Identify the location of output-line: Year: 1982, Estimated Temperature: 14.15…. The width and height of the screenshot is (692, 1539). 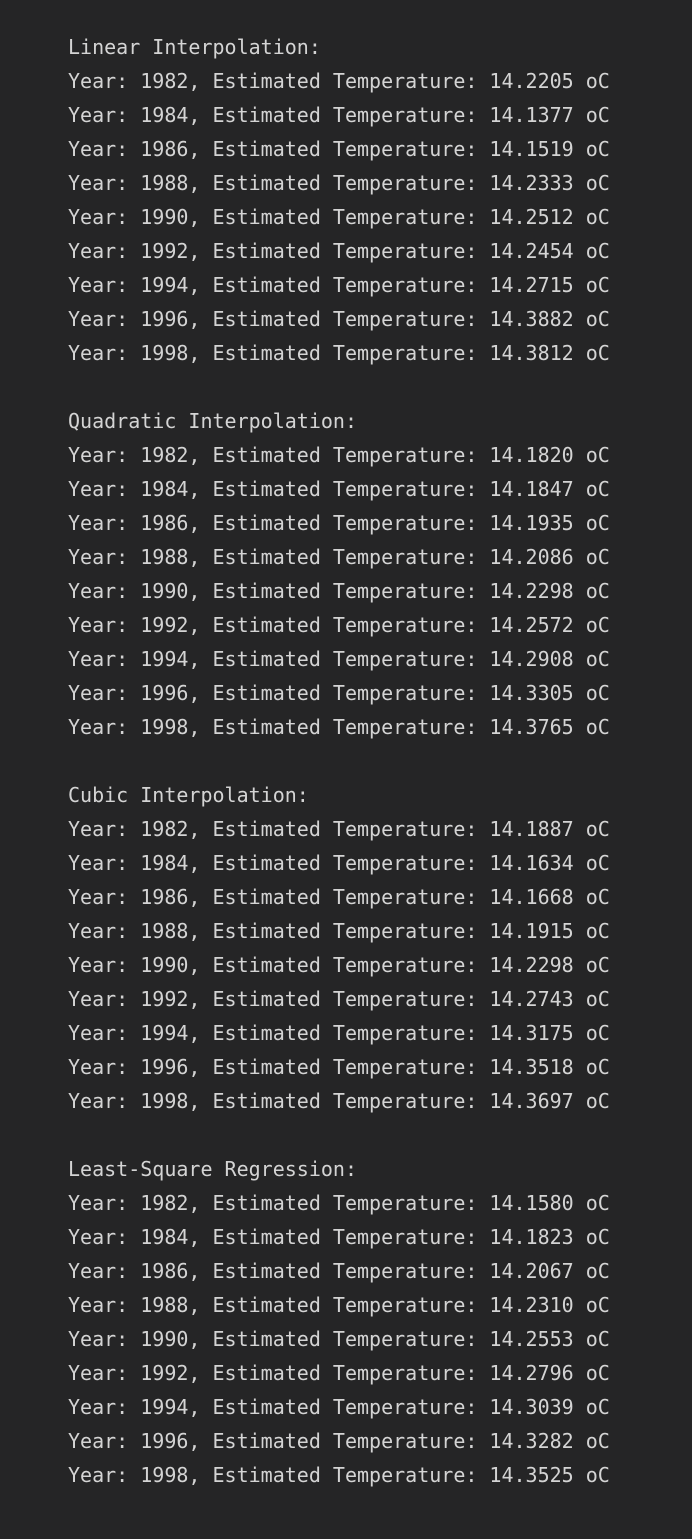
(339, 1203).